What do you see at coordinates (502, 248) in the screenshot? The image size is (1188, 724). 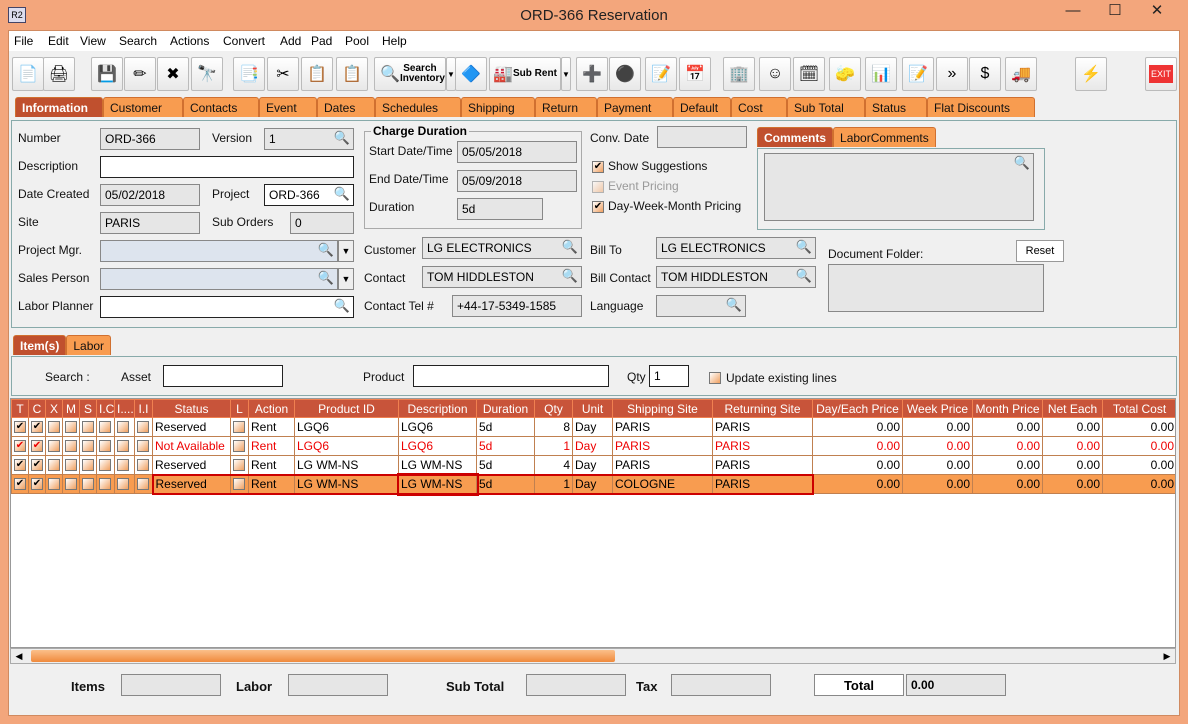 I see `customer-field: LG ELECTRONICS 🔍` at bounding box center [502, 248].